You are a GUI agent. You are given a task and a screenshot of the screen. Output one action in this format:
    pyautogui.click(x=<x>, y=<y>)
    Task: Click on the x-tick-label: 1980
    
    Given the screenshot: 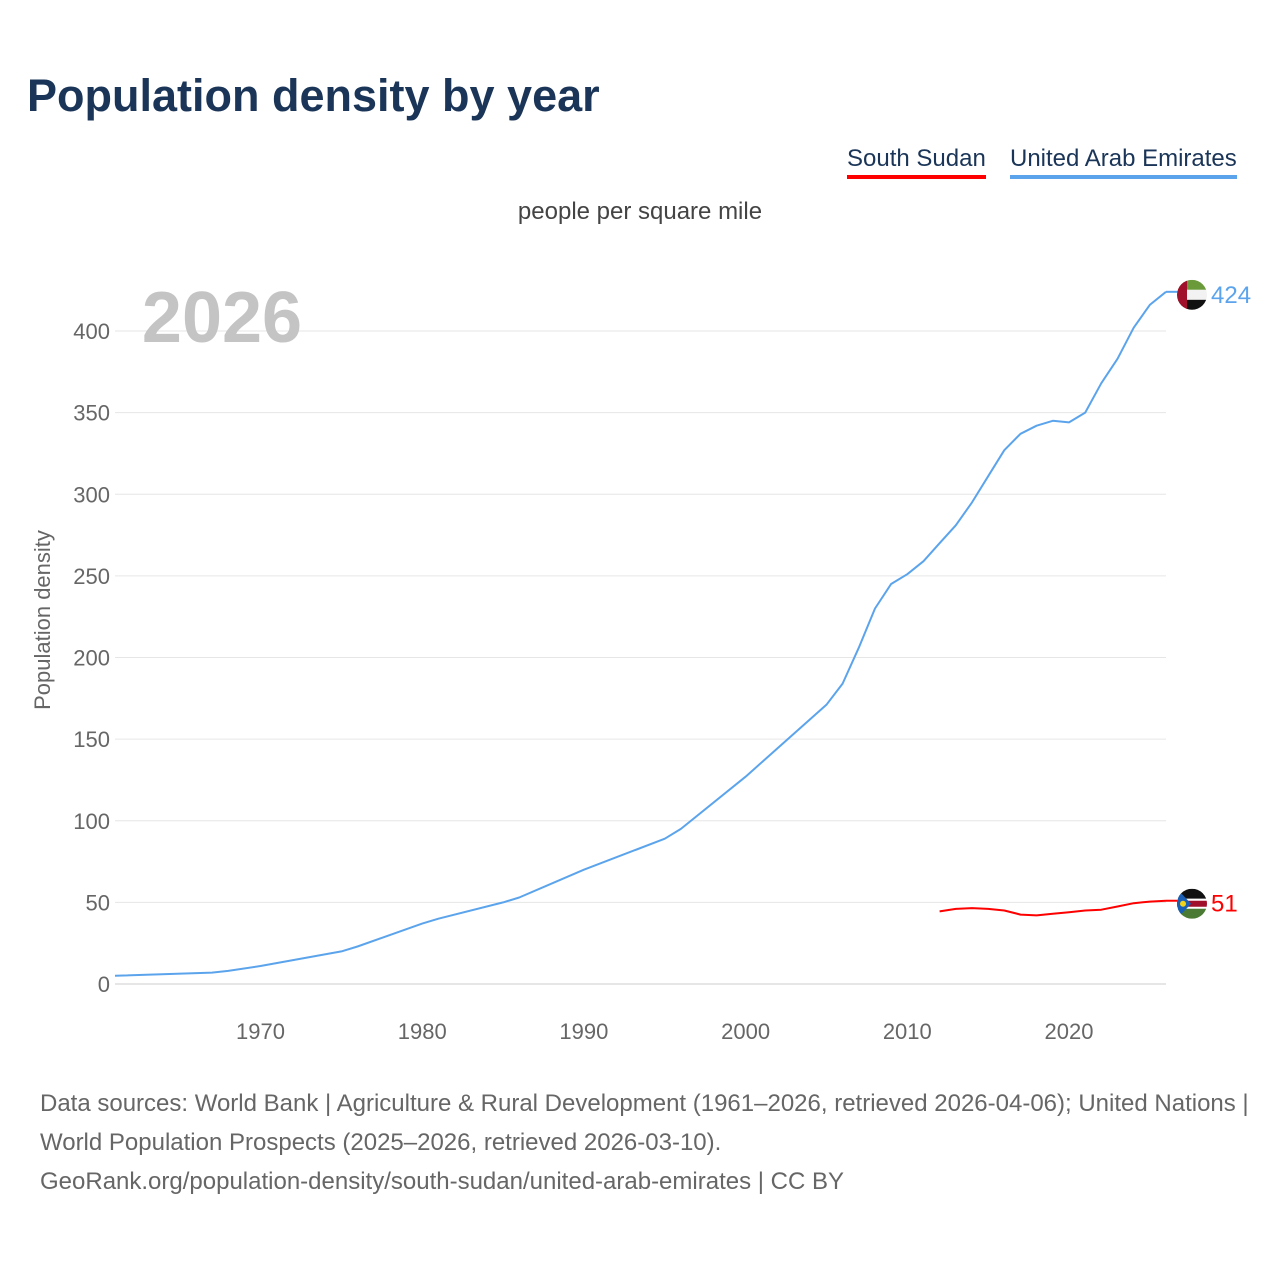 What is the action you would take?
    pyautogui.click(x=422, y=1031)
    